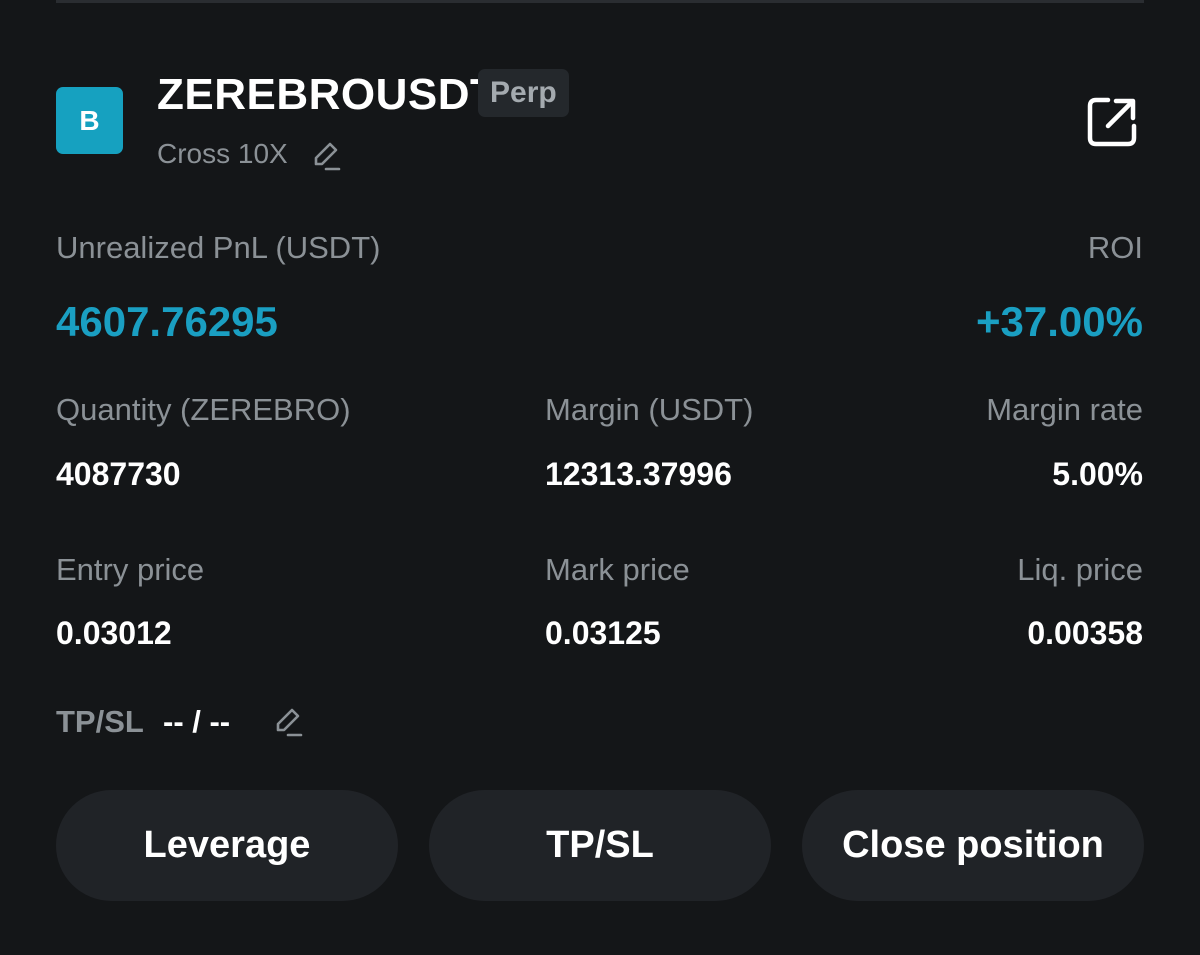 The image size is (1200, 955). I want to click on roi-label: ROI, so click(1115, 247).